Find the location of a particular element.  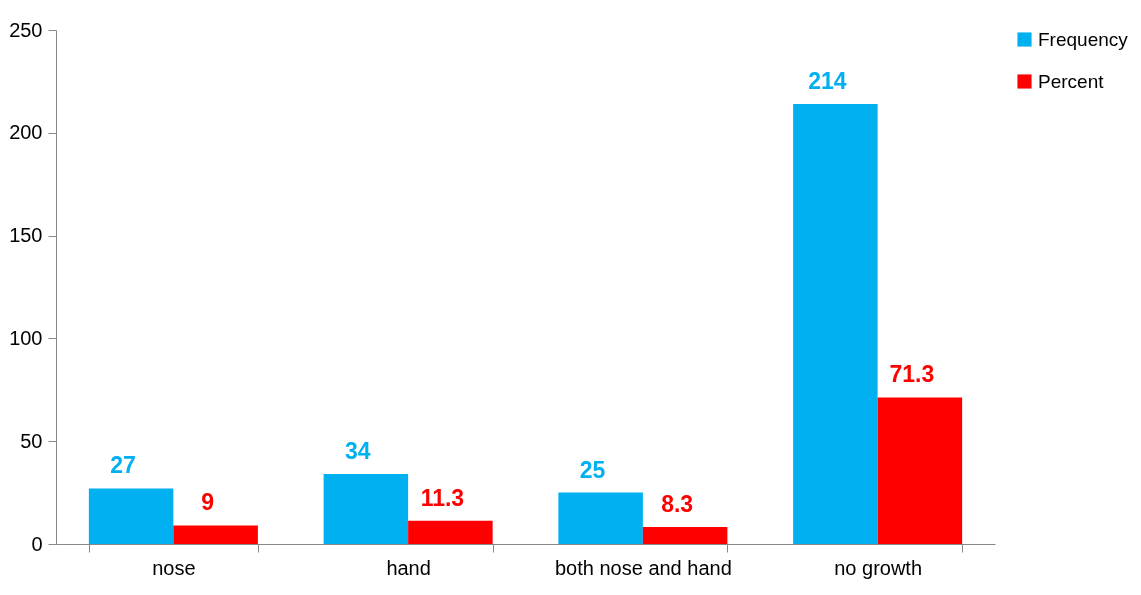

data-label: 71.3 is located at coordinates (912, 374).